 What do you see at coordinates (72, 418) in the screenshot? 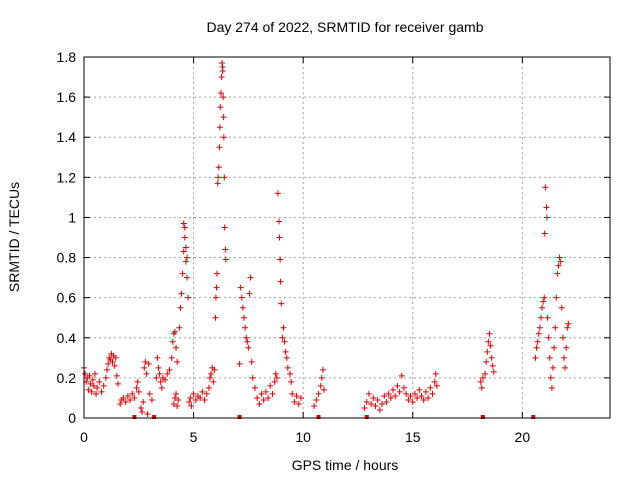
I see `y-tick-label: 0` at bounding box center [72, 418].